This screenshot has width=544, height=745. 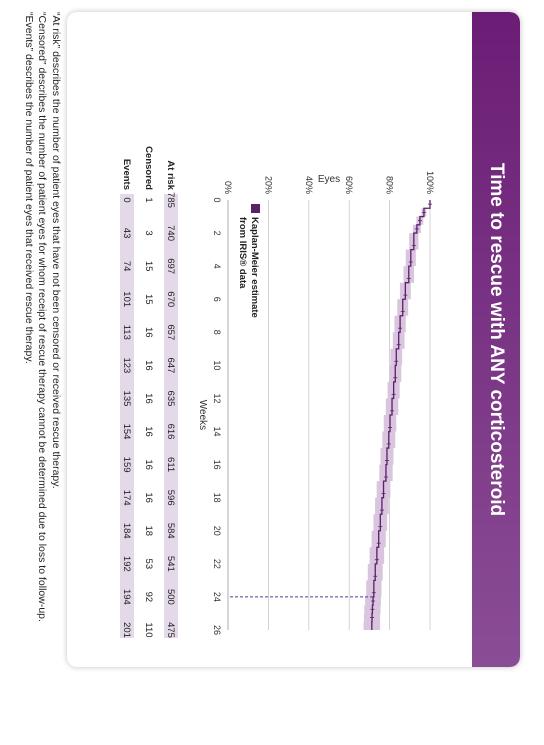 I want to click on risk-table-cell: 53, so click(x=148, y=564).